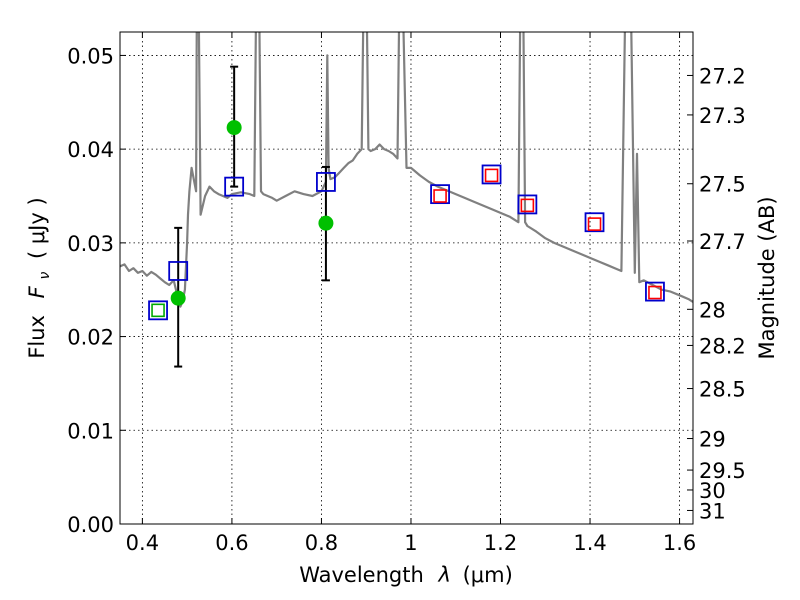  What do you see at coordinates (712, 511) in the screenshot?
I see `y2-tick-label: 31` at bounding box center [712, 511].